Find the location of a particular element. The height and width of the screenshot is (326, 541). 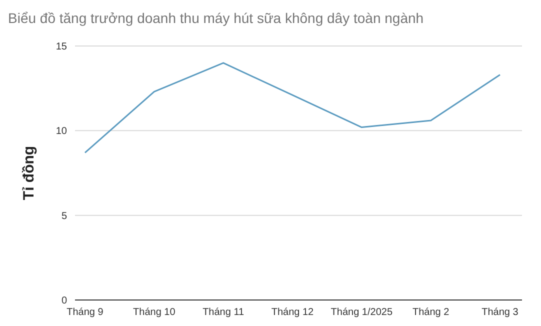

y-axis-title: Tỉ đồng is located at coordinates (29, 173).